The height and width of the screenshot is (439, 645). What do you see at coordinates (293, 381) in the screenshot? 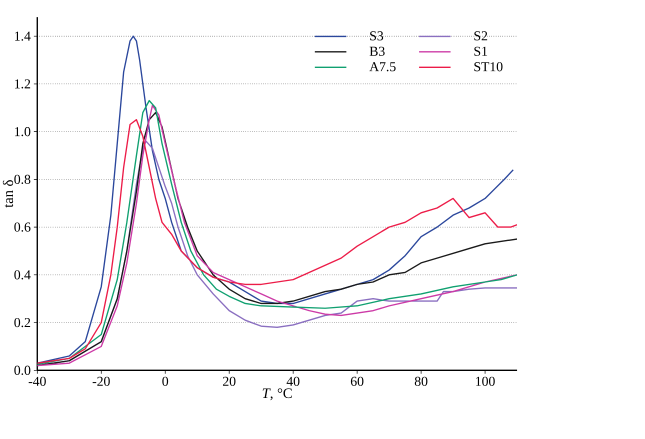
I see `x-tick-label: 40` at bounding box center [293, 381].